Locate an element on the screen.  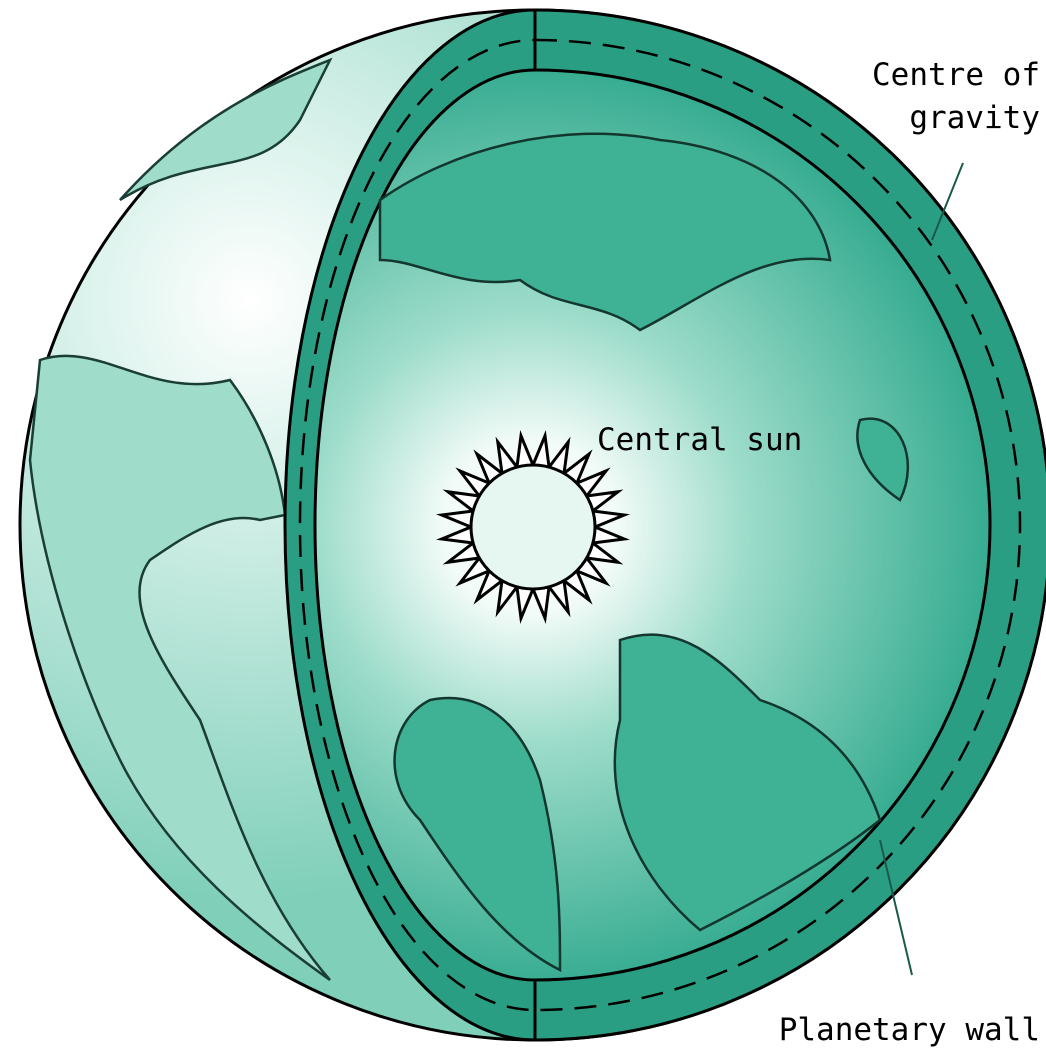
label: Planetary wall is located at coordinates (909, 1030).